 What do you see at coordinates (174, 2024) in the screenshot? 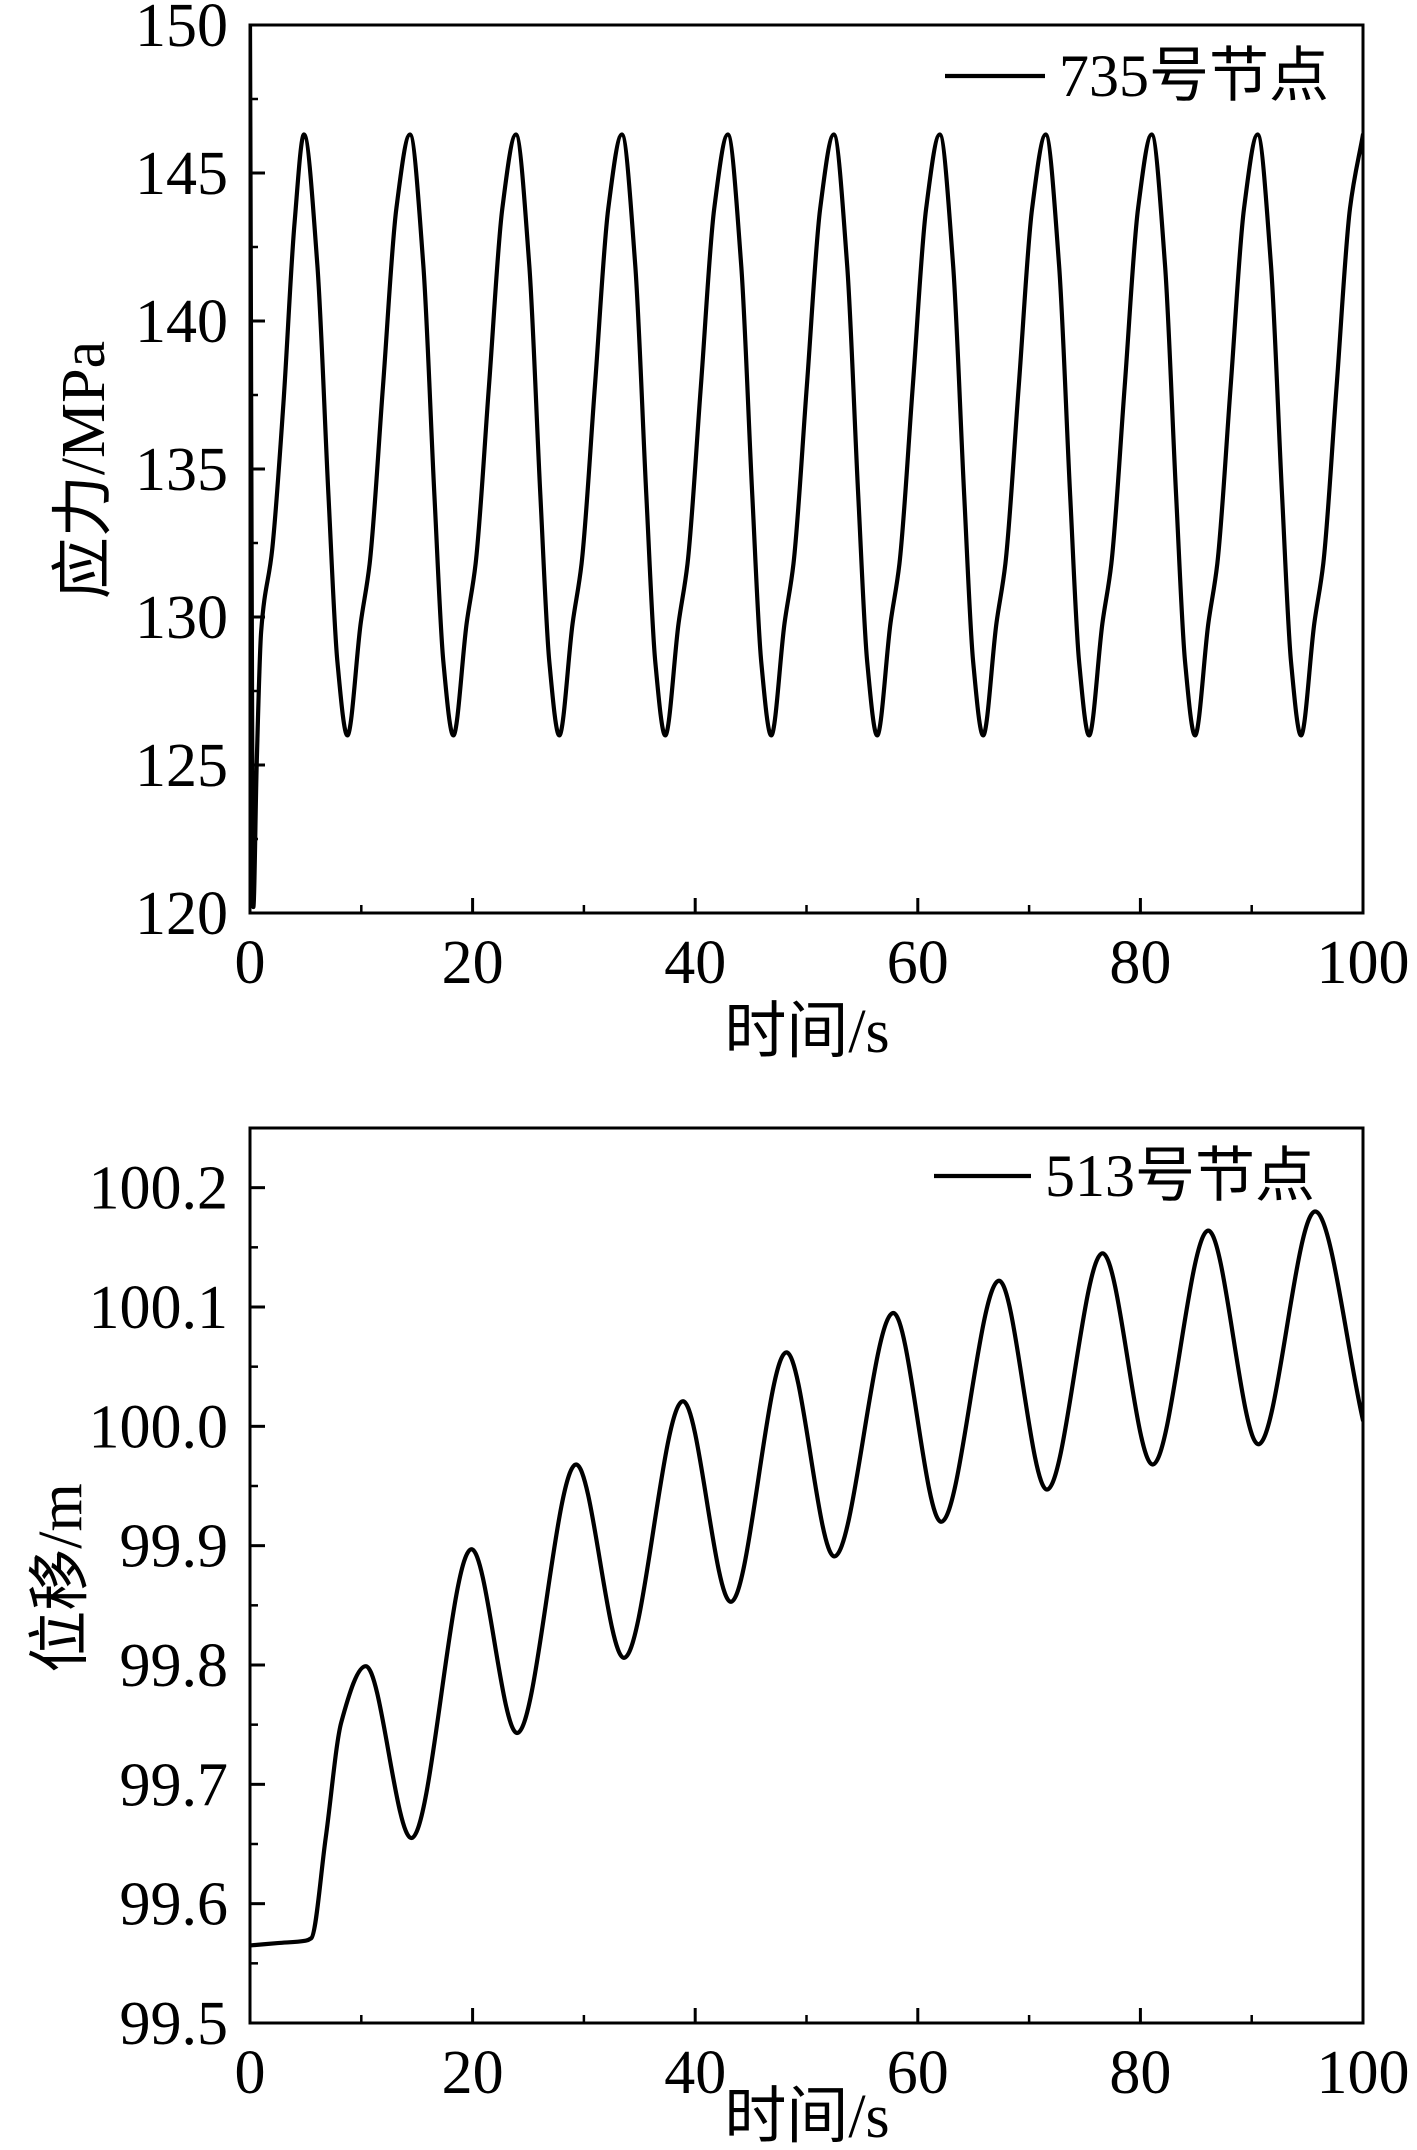
I see `y-tick-label: 99.5` at bounding box center [174, 2024].